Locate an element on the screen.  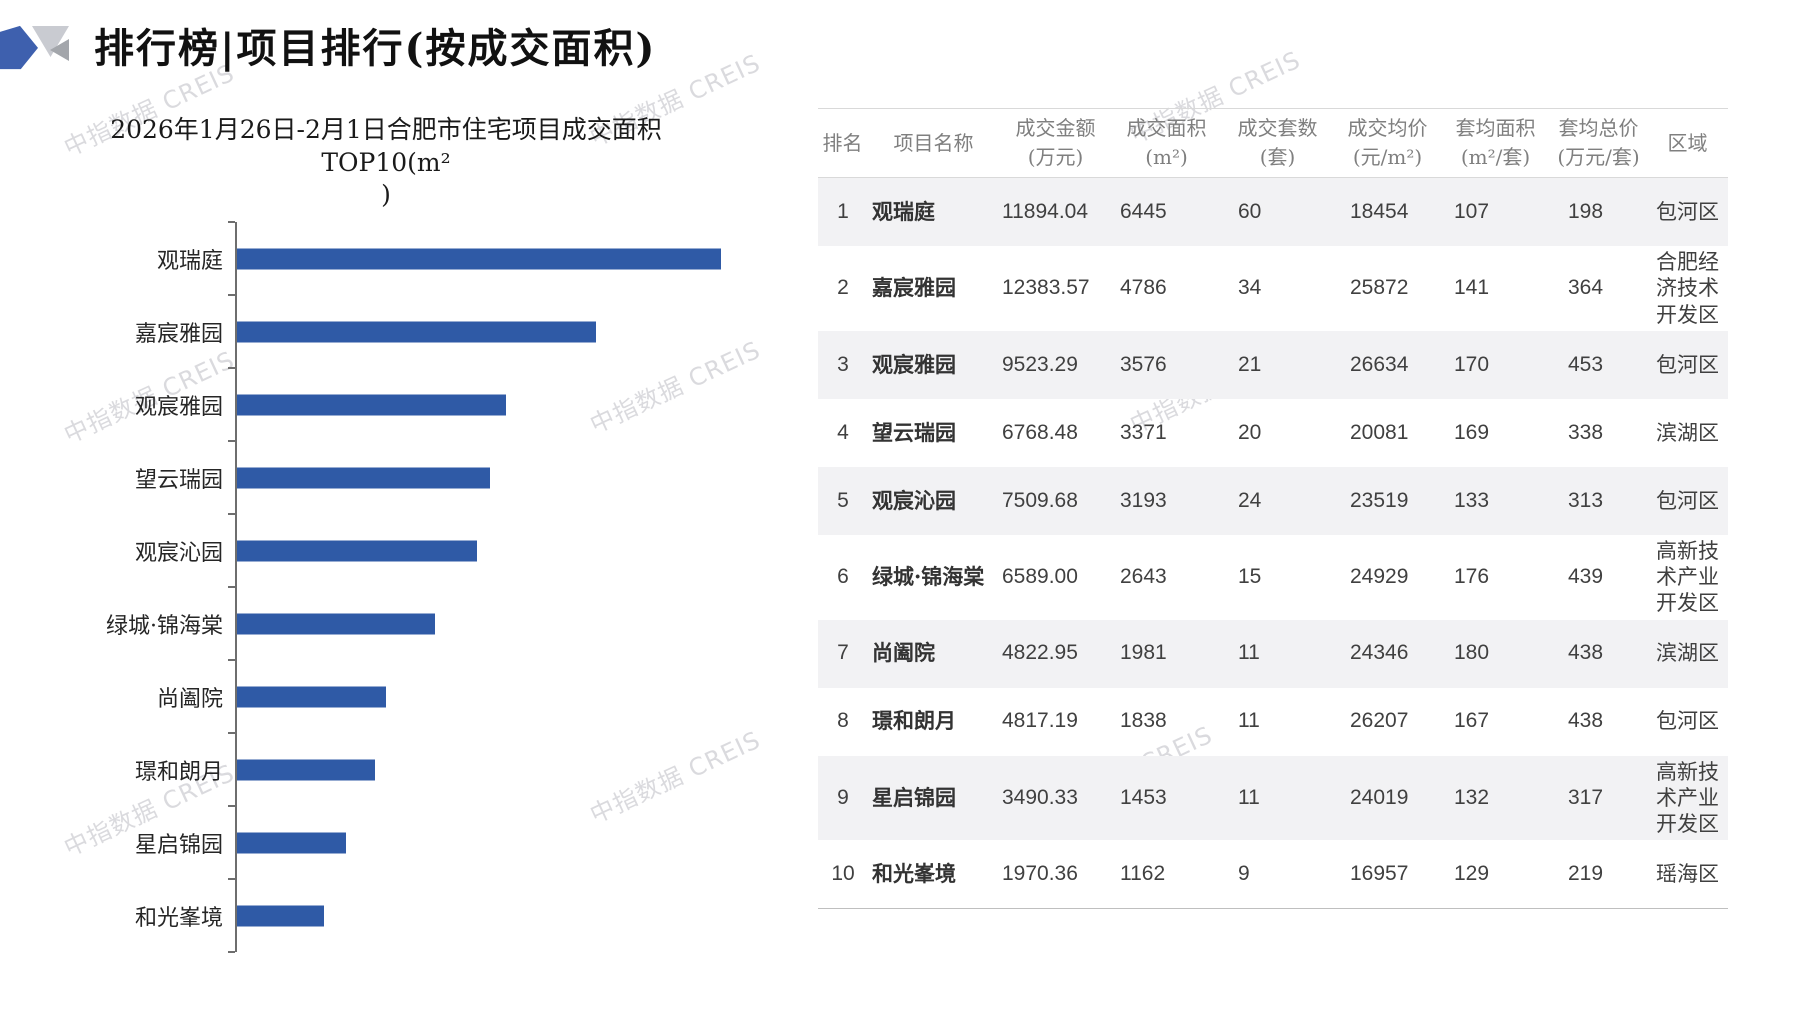
table-cell-name: 和光峯境 is located at coordinates (914, 874).